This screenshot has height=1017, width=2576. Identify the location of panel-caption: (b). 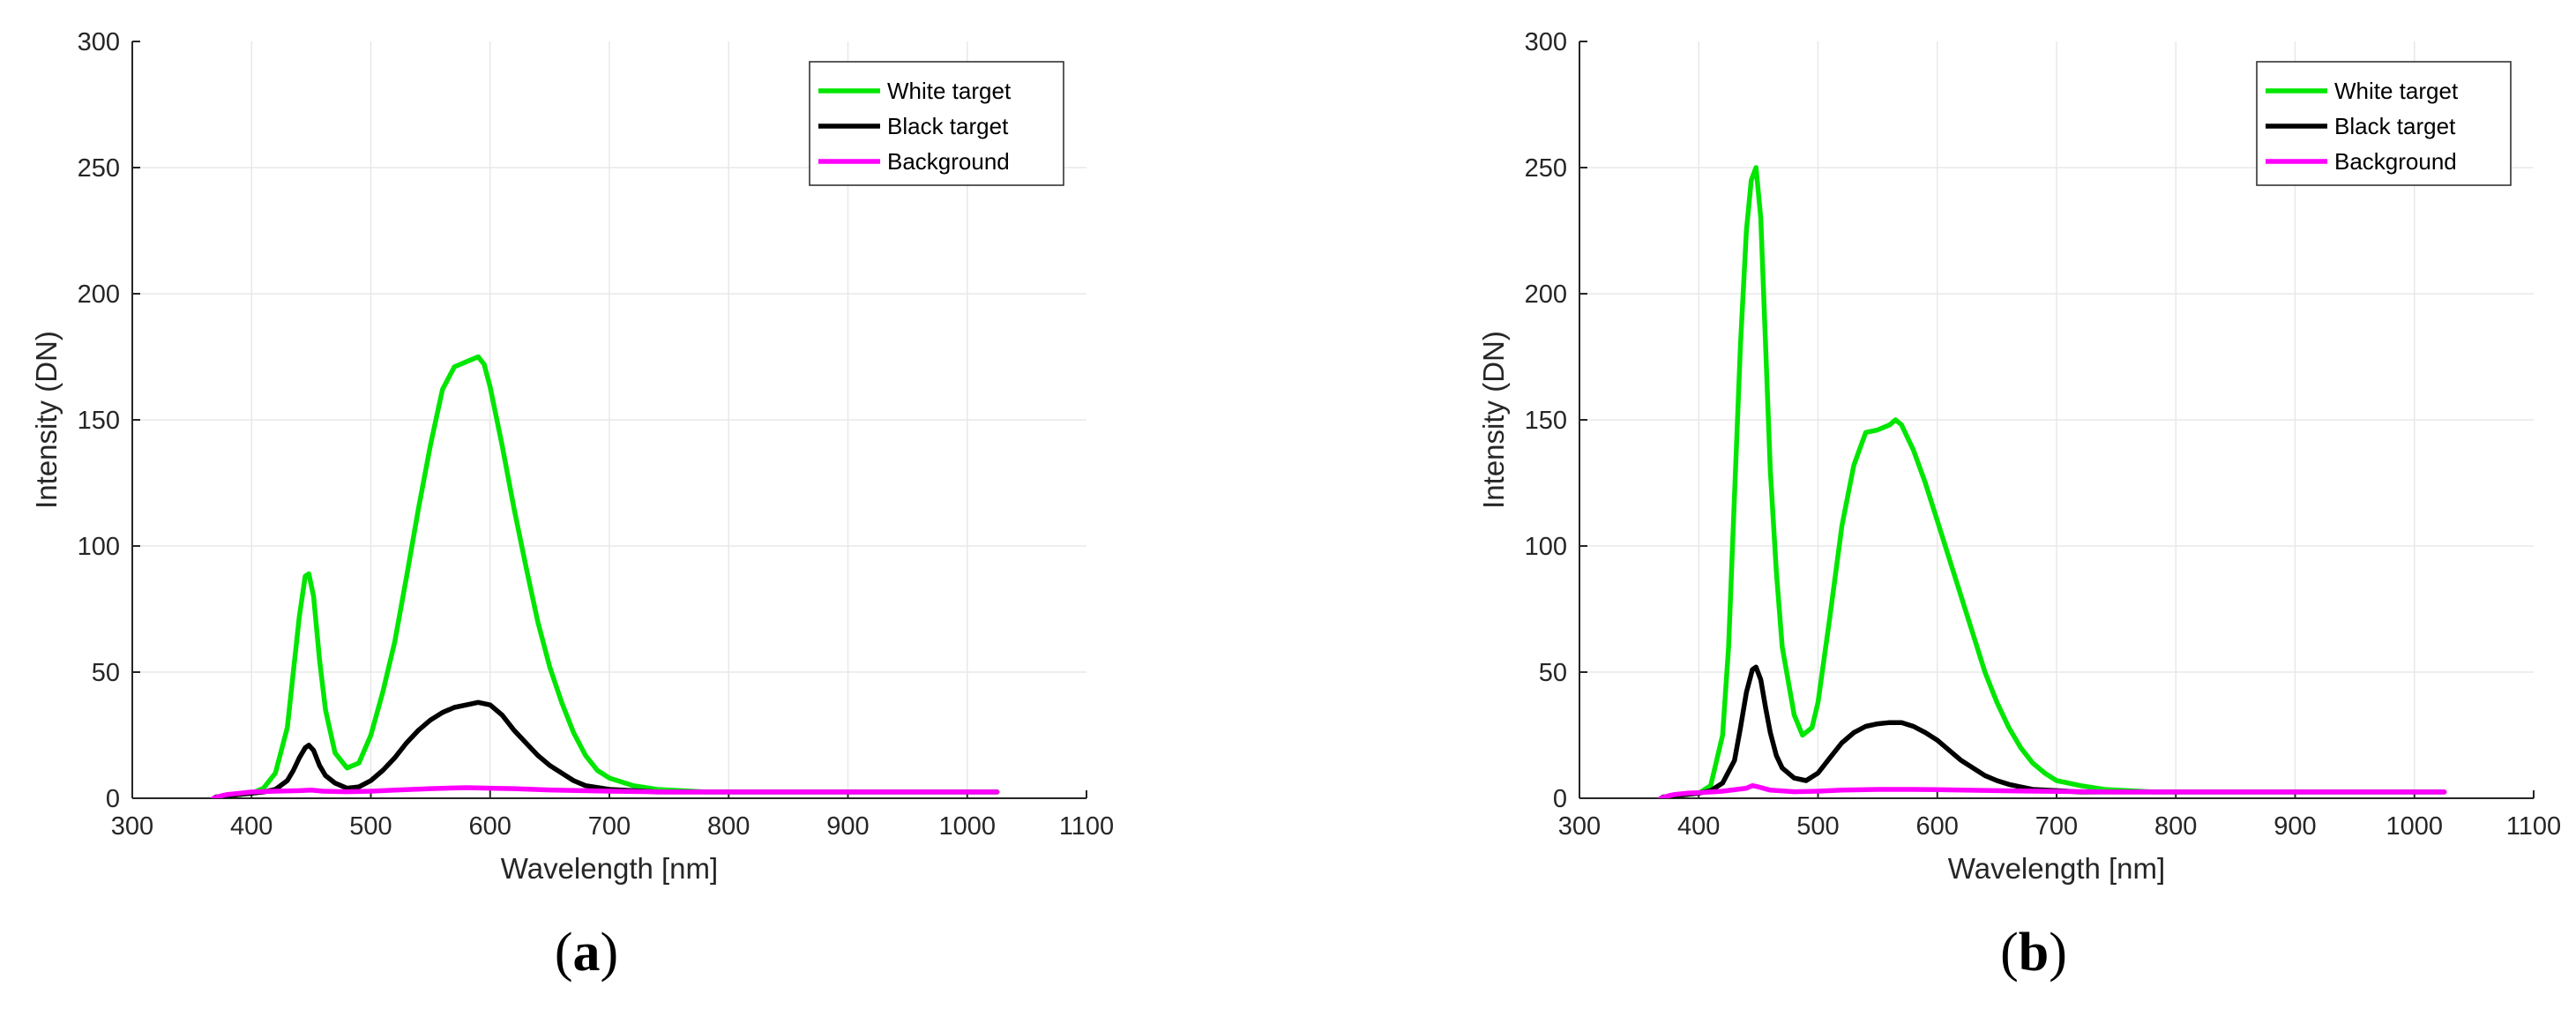
(2033, 953).